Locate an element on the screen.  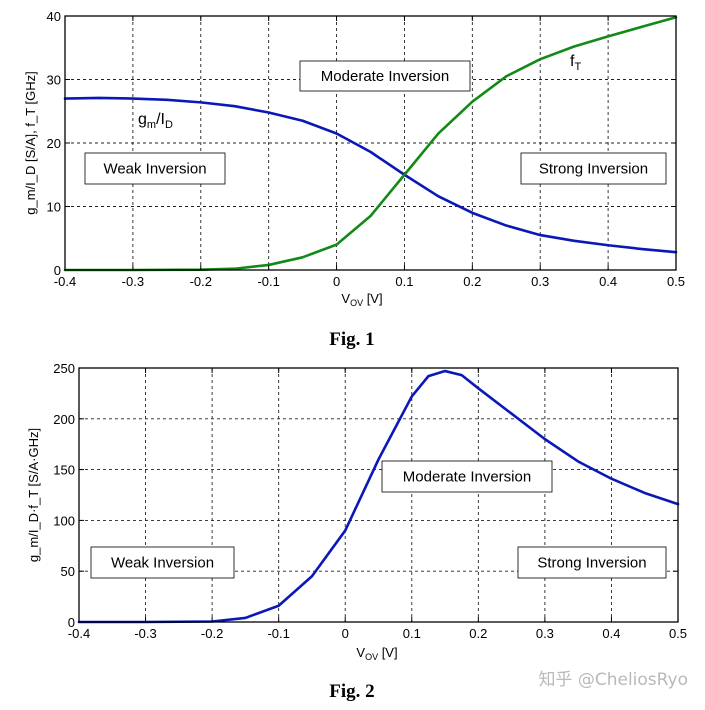
y-tick-label: 30 is located at coordinates (54, 80).